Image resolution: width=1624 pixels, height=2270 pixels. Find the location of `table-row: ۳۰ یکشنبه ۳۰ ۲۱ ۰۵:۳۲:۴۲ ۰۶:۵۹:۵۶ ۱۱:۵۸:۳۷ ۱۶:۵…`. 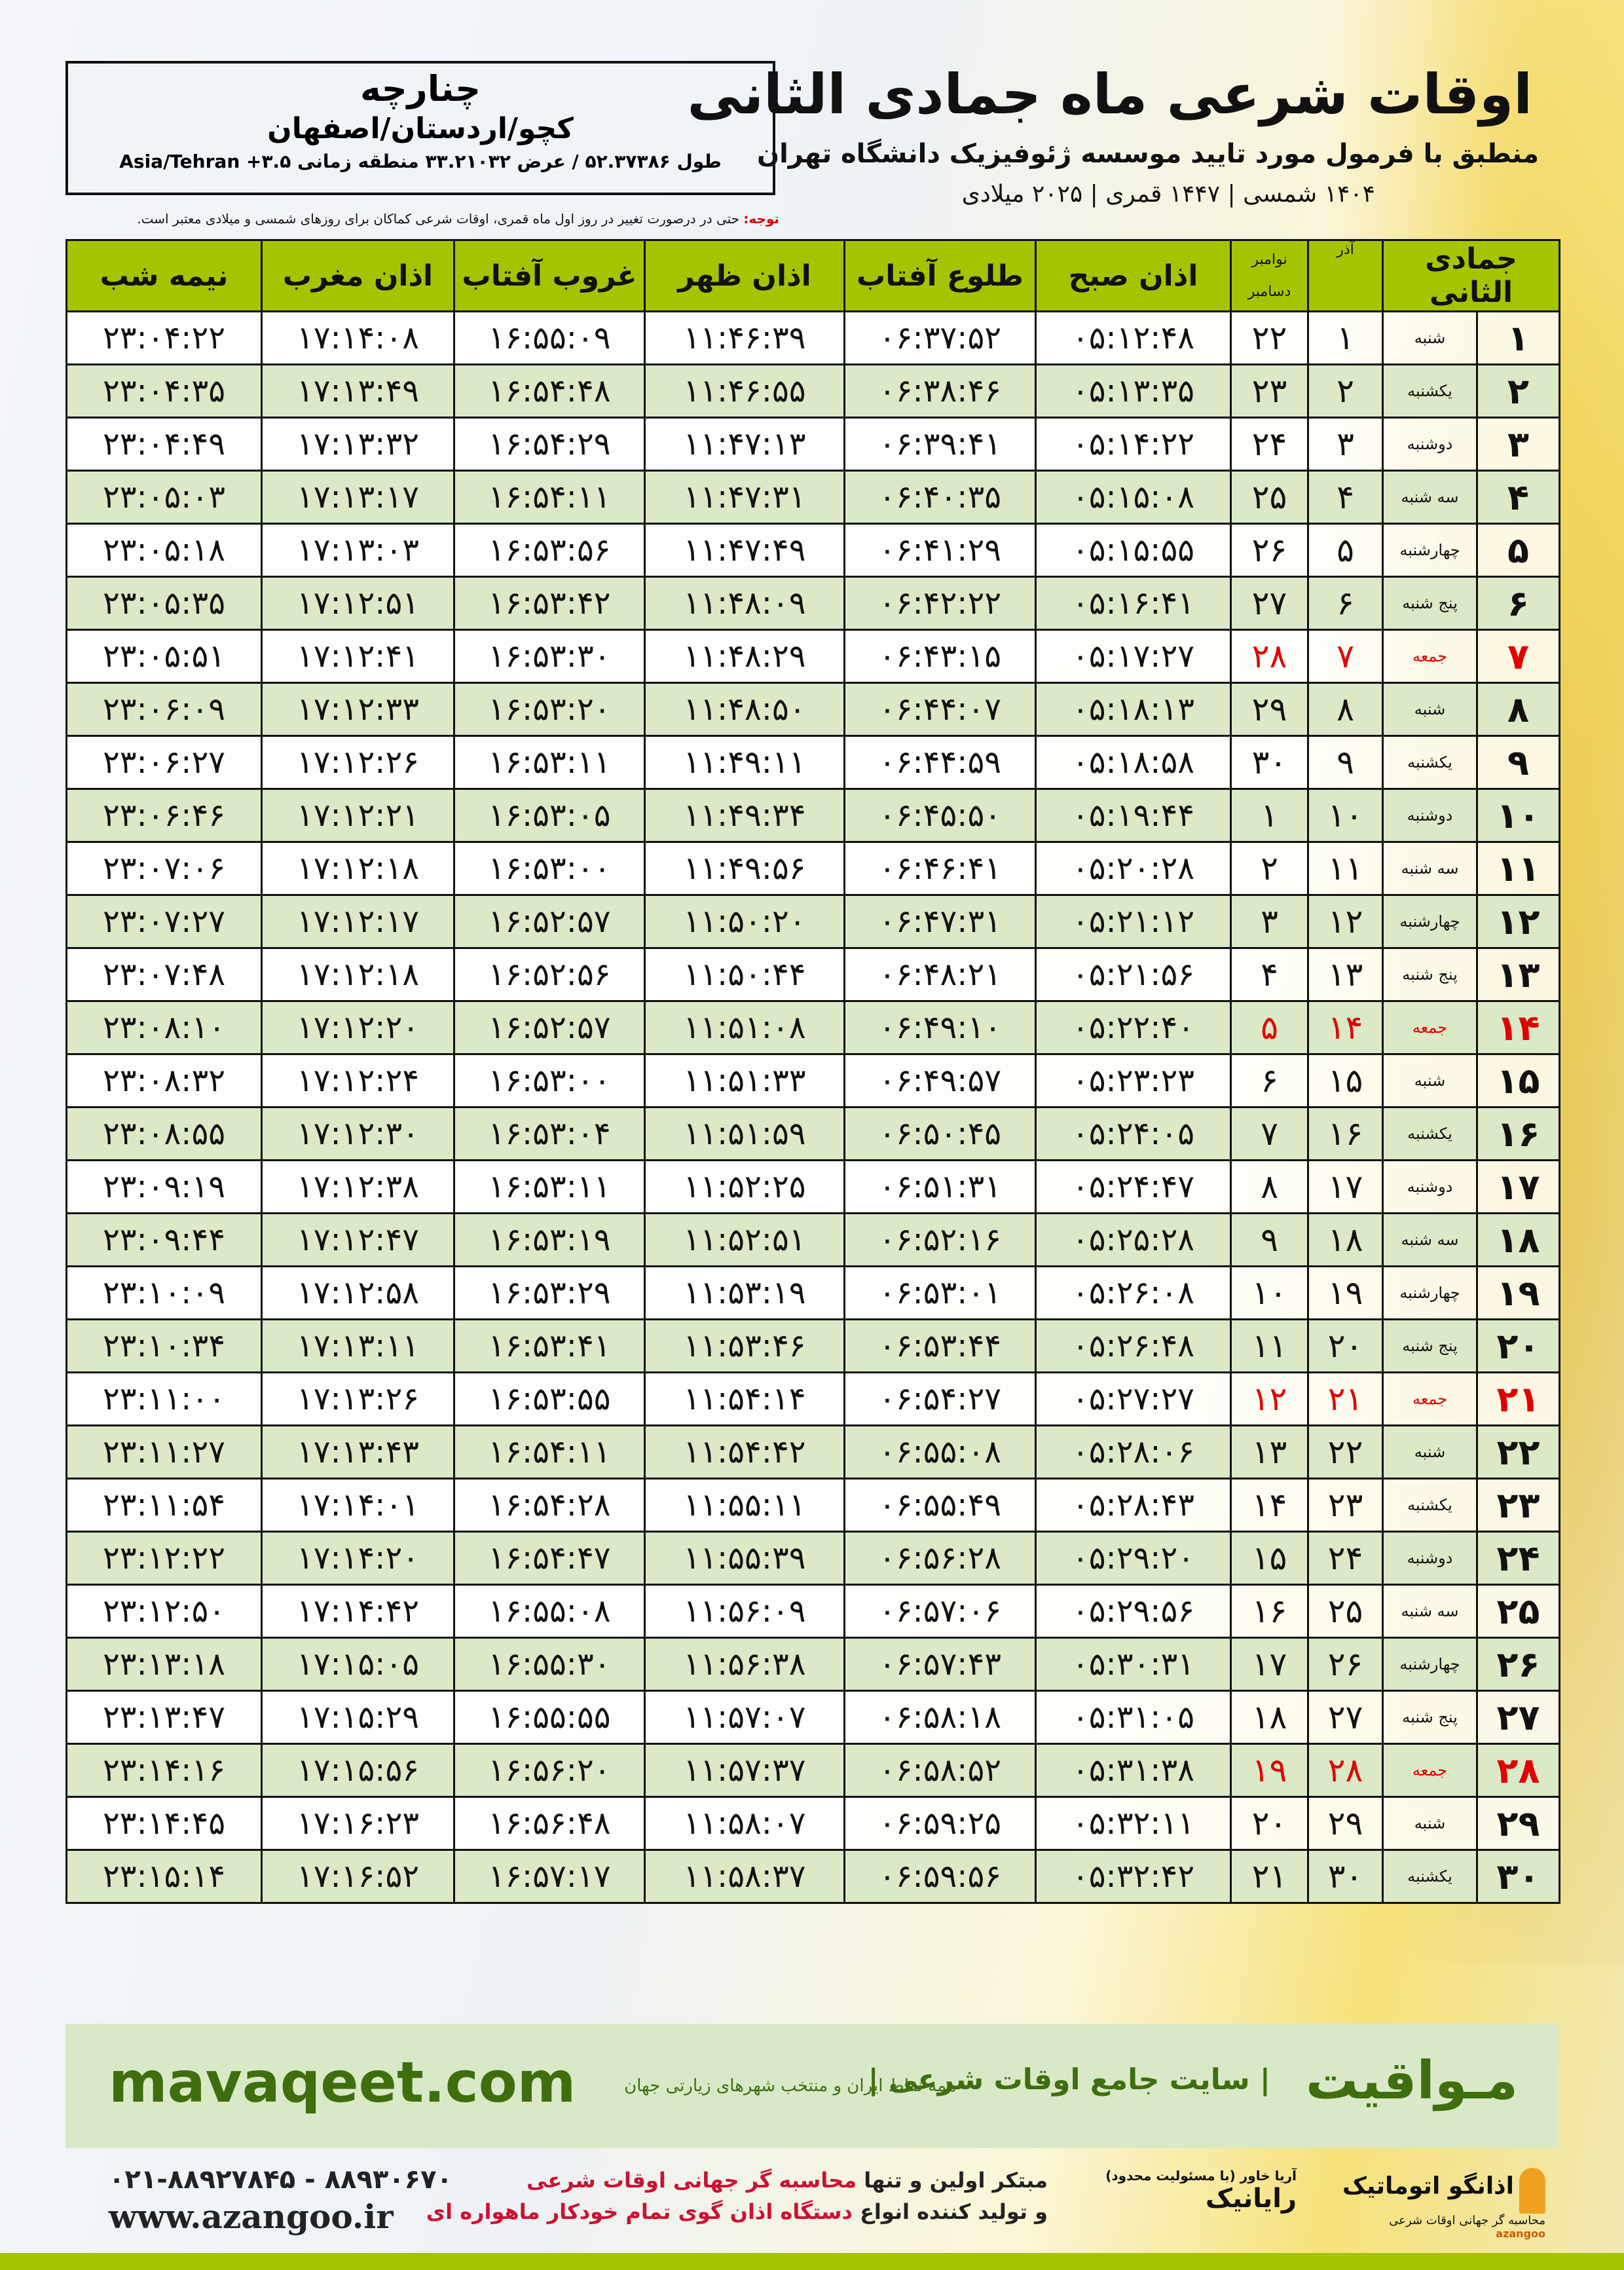

table-row: ۳۰ یکشنبه ۳۰ ۲۱ ۰۵:۳۲:۴۲ ۰۶:۵۹:۵۶ ۱۱:۵۸:۳۷ ۱۶:۵… is located at coordinates (813, 1876).